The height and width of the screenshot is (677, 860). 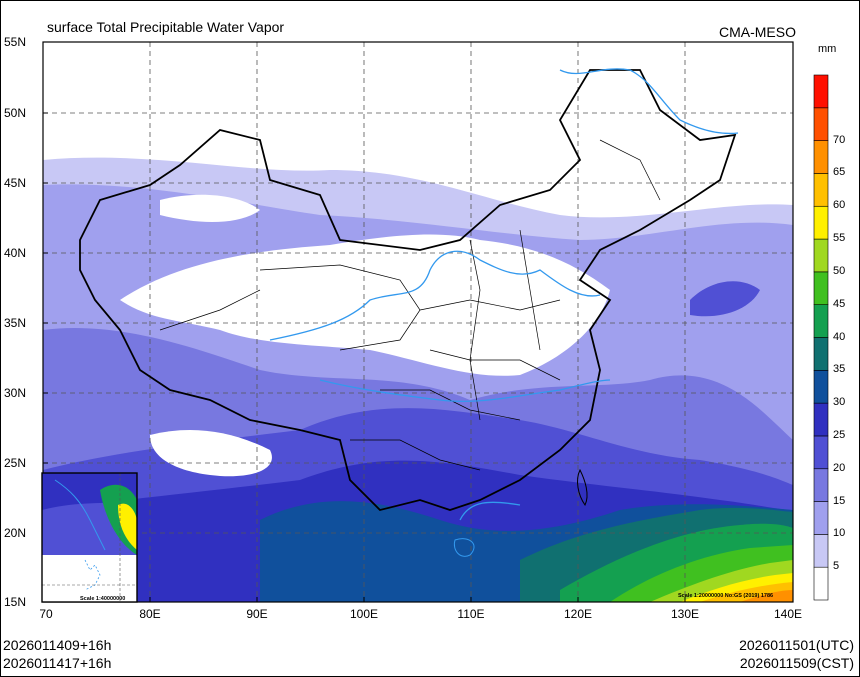 I want to click on lon-label-90e: 90E, so click(x=257, y=614).